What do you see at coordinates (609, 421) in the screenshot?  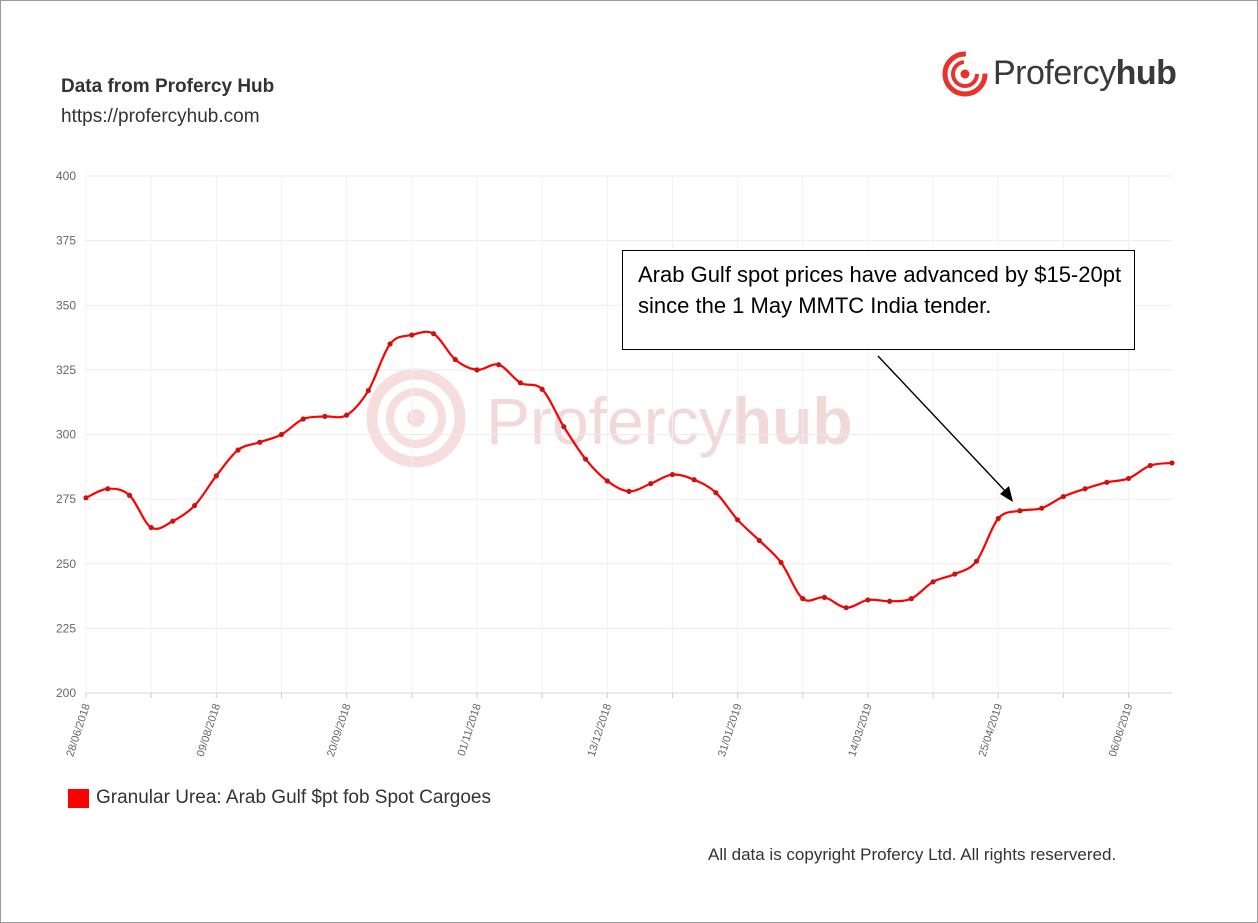 I see `watermark-text-regular: Profercy` at bounding box center [609, 421].